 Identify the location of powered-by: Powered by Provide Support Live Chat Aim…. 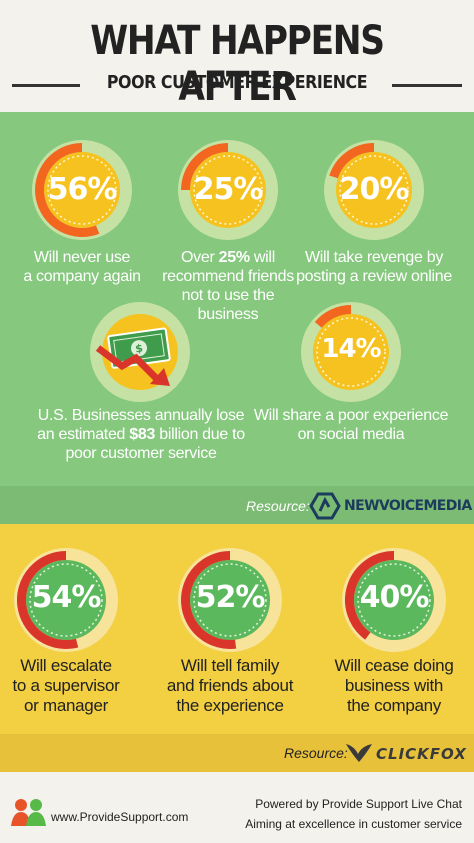
(353, 814).